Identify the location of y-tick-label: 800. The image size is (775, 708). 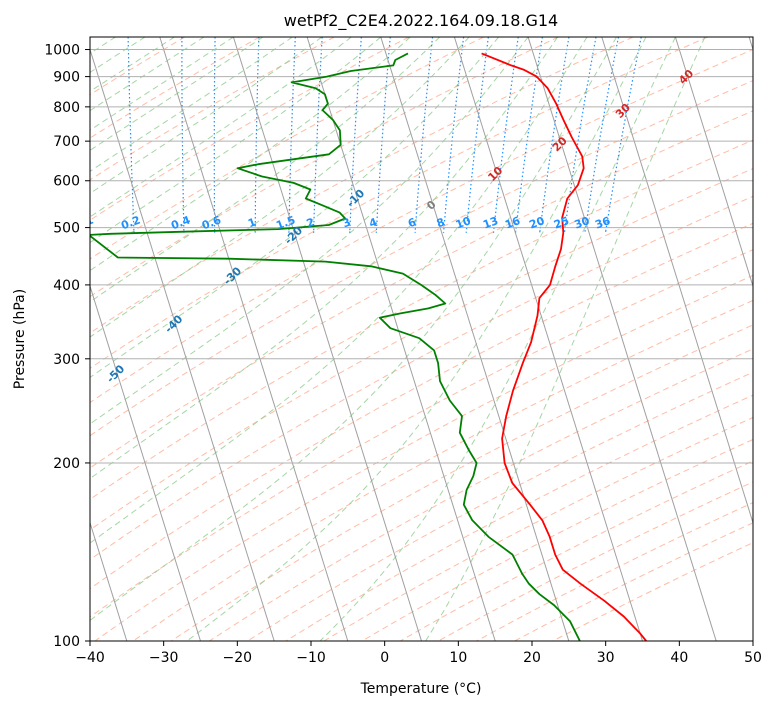
(66, 108).